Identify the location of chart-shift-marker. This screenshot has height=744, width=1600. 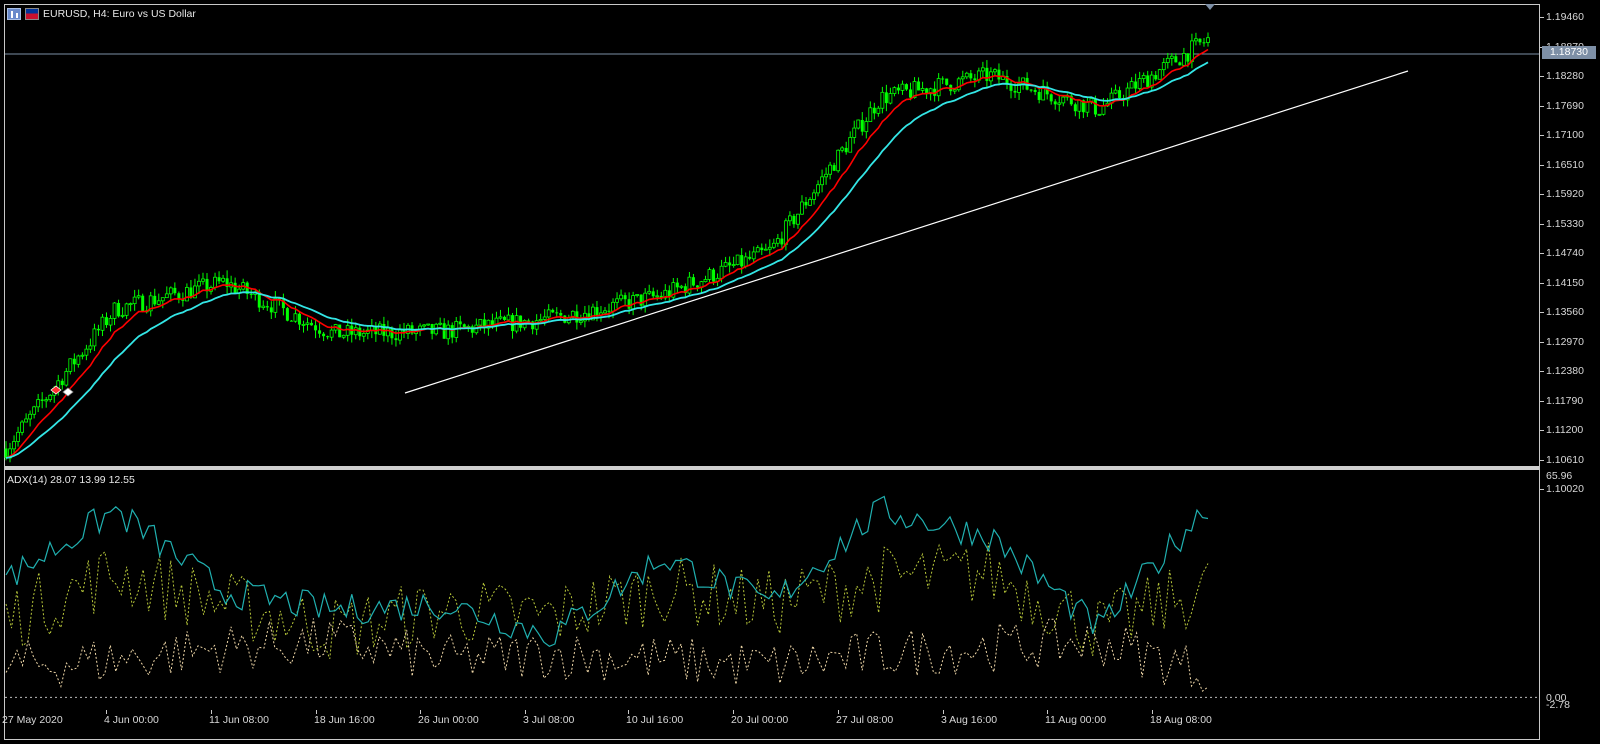
(1210, 7).